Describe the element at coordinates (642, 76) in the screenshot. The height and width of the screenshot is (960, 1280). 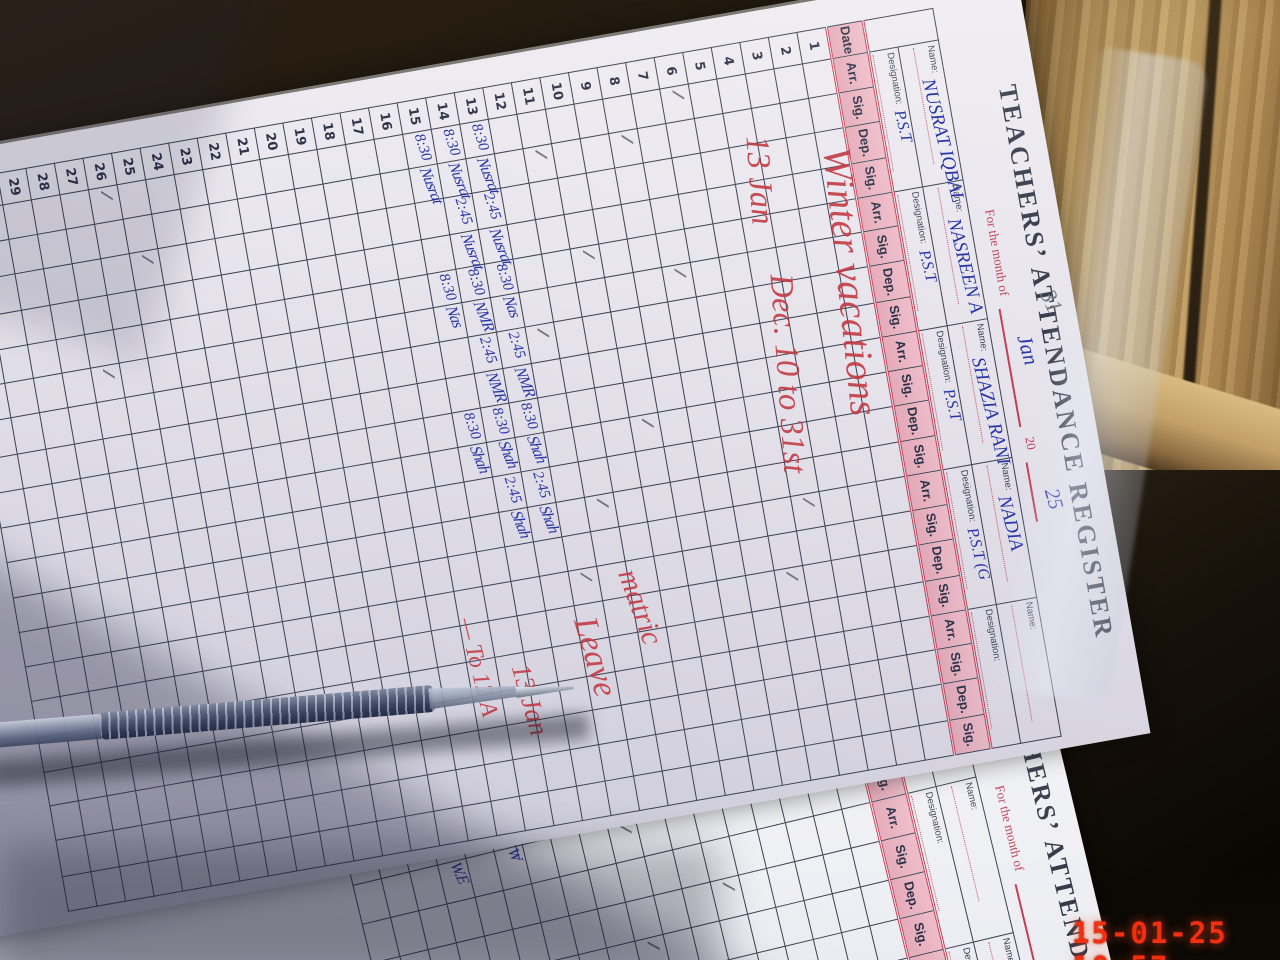
I see `date-cell: 7` at that location.